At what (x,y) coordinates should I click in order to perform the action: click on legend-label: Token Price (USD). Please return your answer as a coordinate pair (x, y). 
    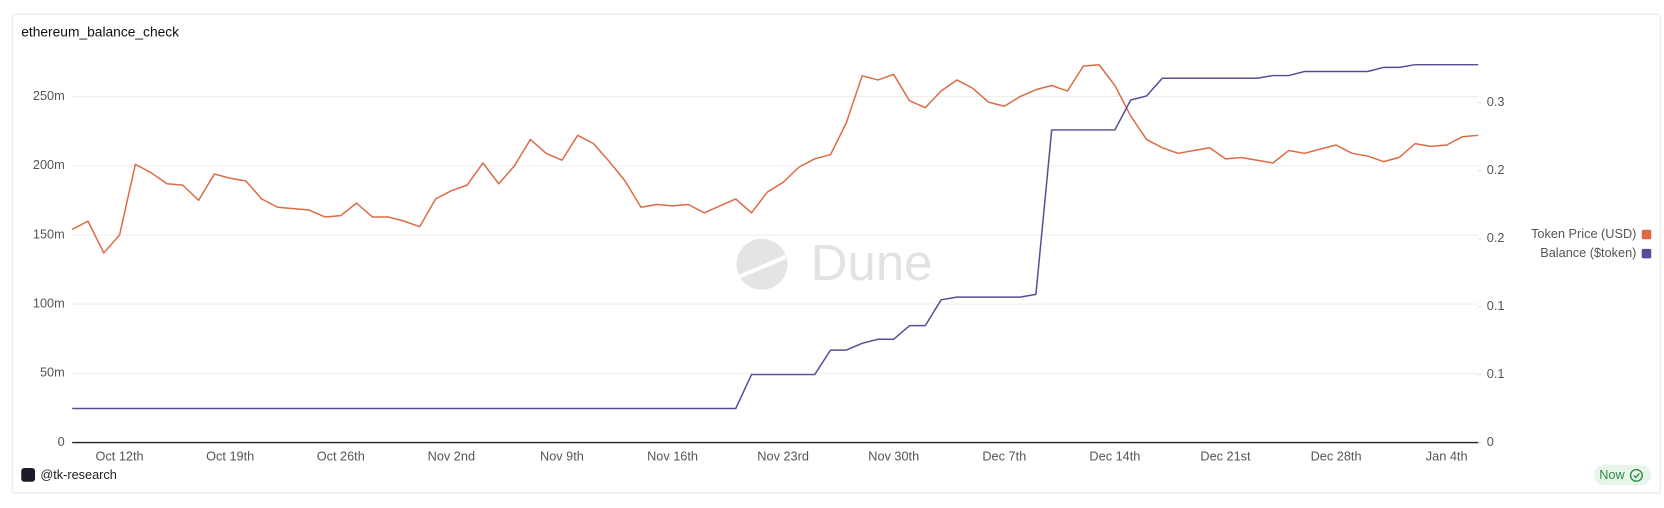
    Looking at the image, I should click on (1583, 233).